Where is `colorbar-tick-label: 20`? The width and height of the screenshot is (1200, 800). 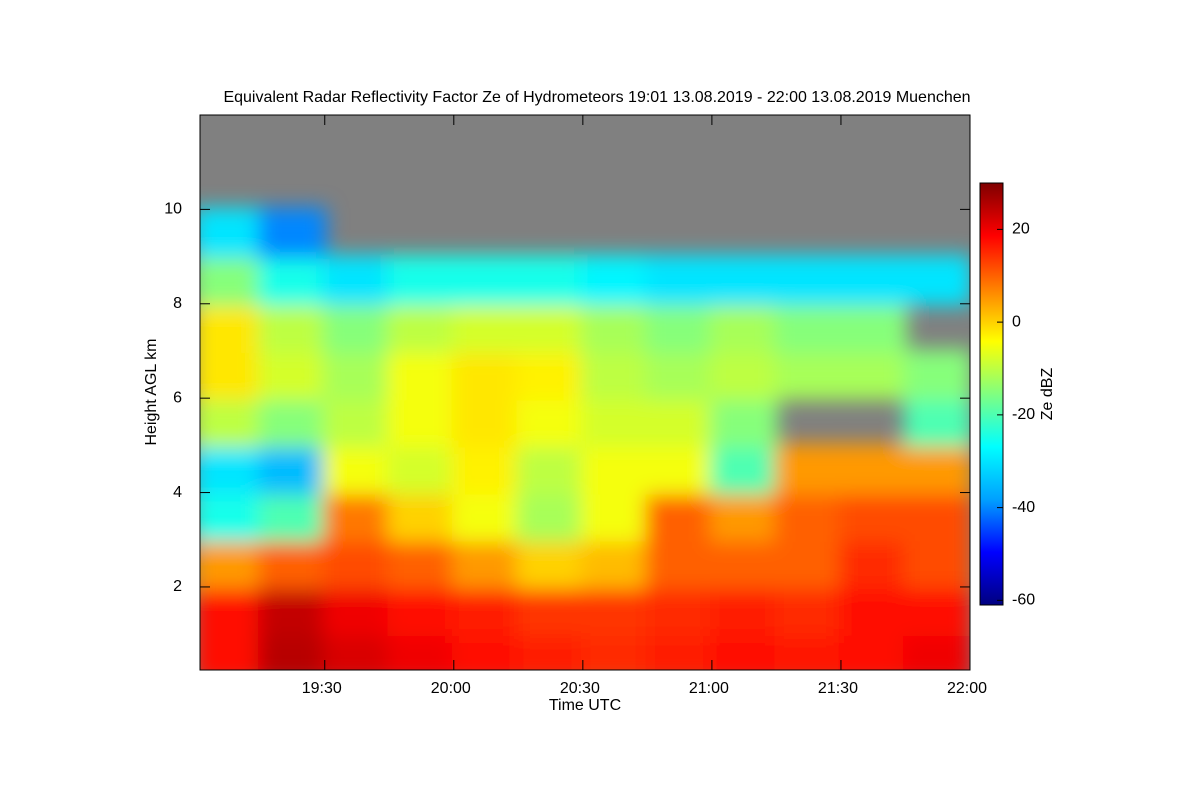 colorbar-tick-label: 20 is located at coordinates (1021, 229).